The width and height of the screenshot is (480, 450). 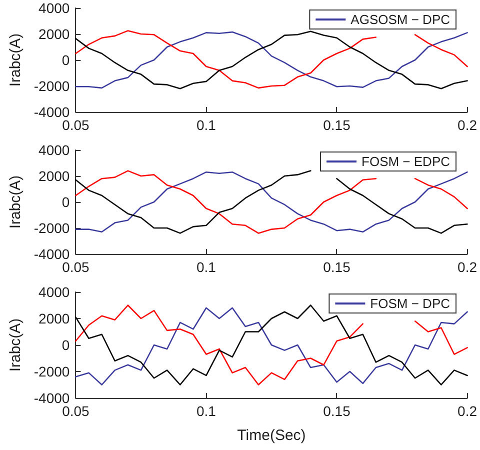 I want to click on legend-label: AGSOSM − DPC, so click(x=400, y=19).